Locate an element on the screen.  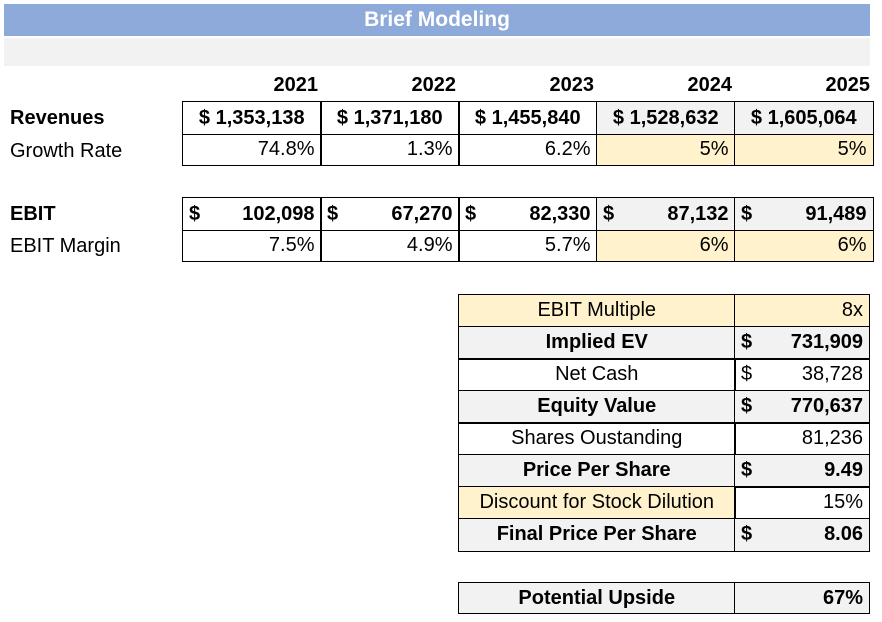
year-header-2025: 2025 is located at coordinates (848, 85).